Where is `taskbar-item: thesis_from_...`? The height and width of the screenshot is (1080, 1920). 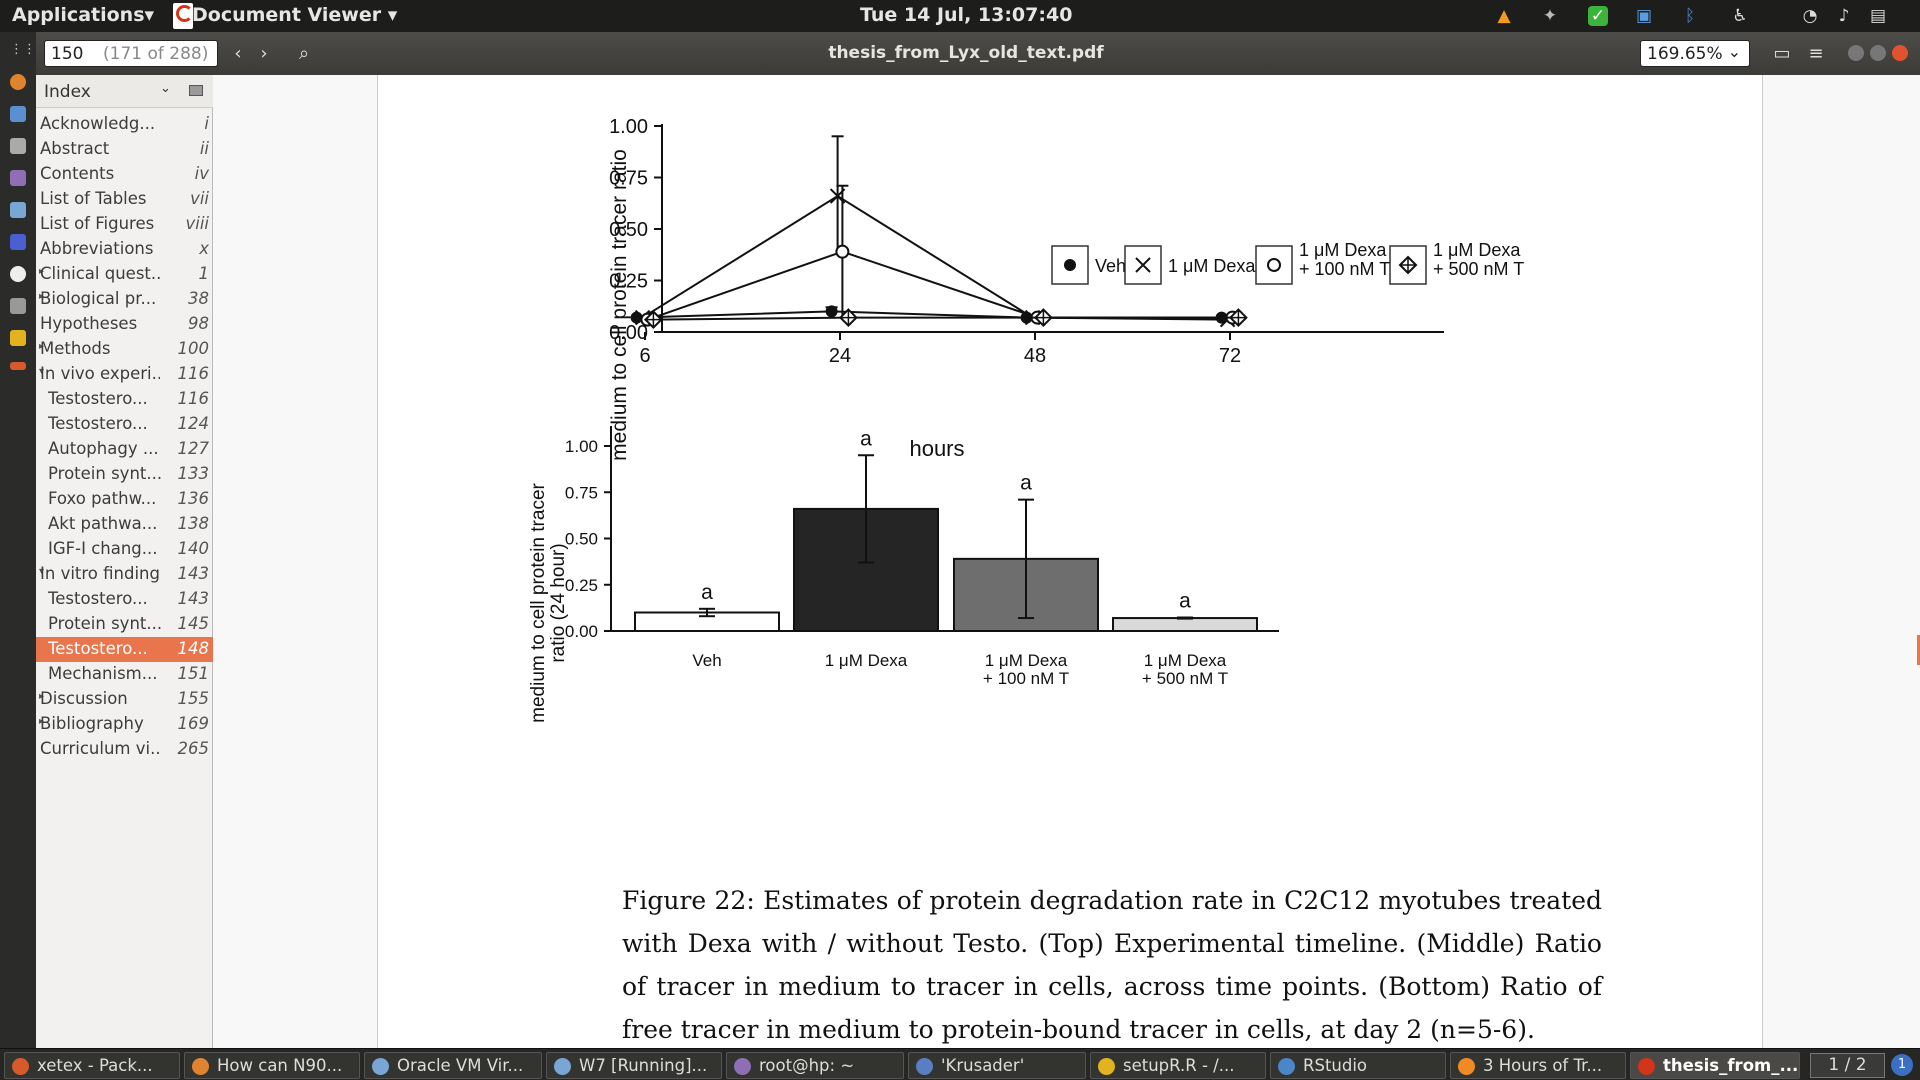 taskbar-item: thesis_from_... is located at coordinates (1715, 1065).